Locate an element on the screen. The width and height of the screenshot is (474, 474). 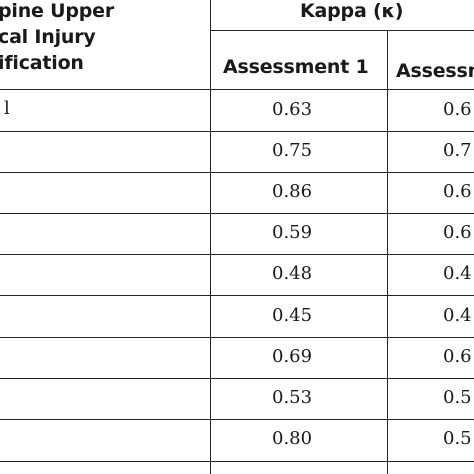
first-col-header-line-2: cal Injury is located at coordinates (48, 37).